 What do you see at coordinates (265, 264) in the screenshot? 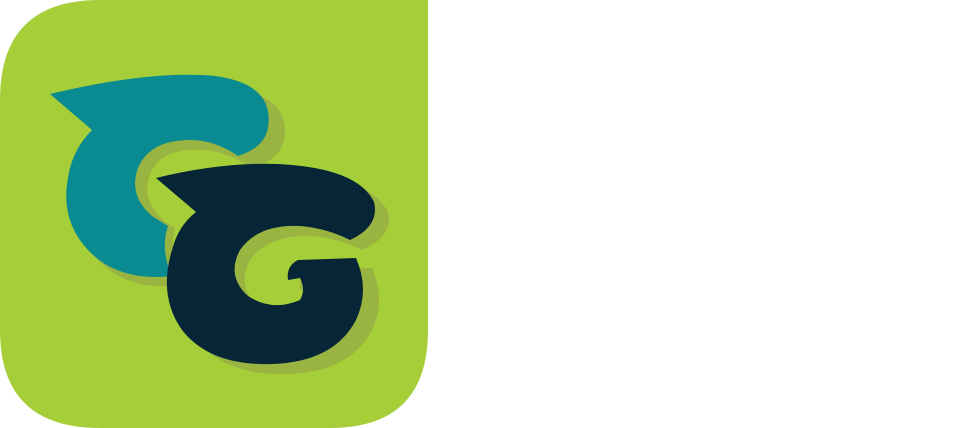
I see `front-letter-g` at bounding box center [265, 264].